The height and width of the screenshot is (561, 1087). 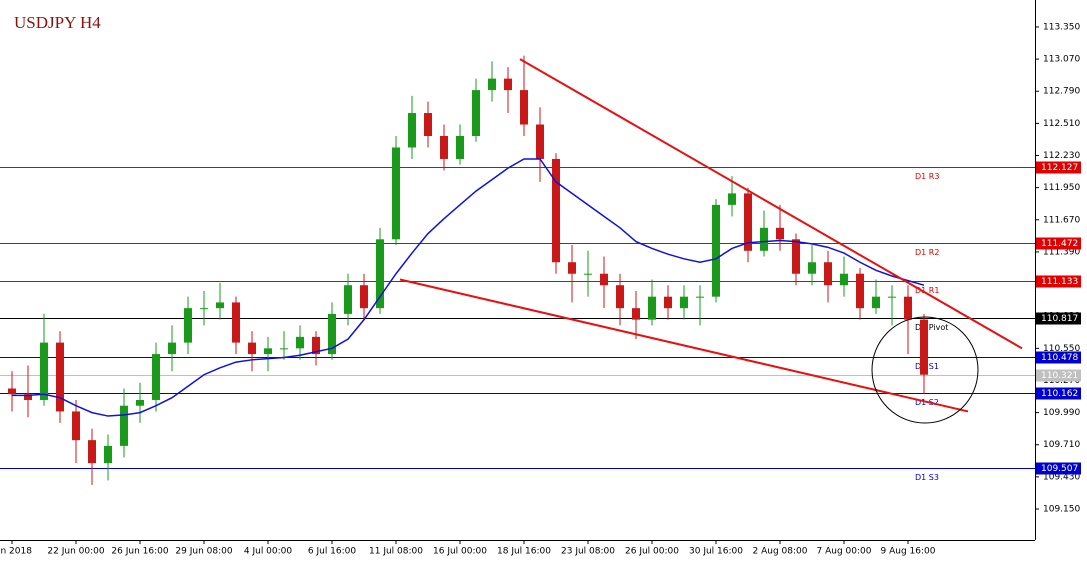 What do you see at coordinates (1061, 156) in the screenshot?
I see `y-tick-label: 112.230` at bounding box center [1061, 156].